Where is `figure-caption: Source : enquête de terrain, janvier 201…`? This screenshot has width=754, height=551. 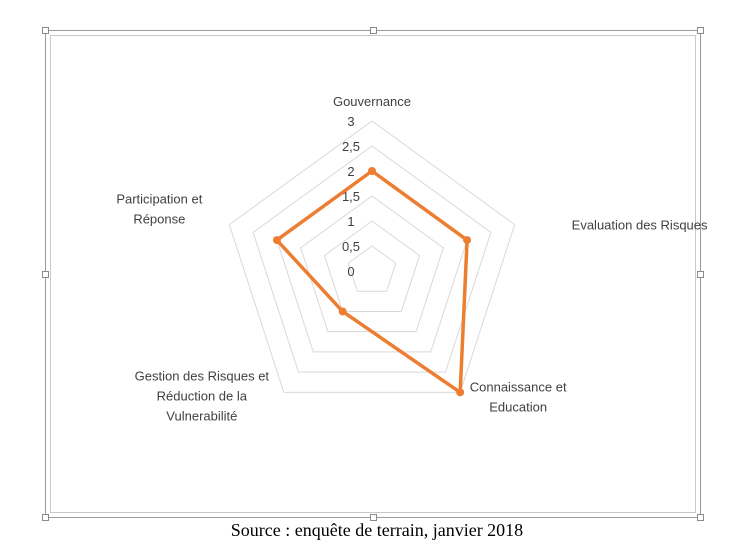
figure-caption: Source : enquête de terrain, janvier 201… is located at coordinates (377, 530).